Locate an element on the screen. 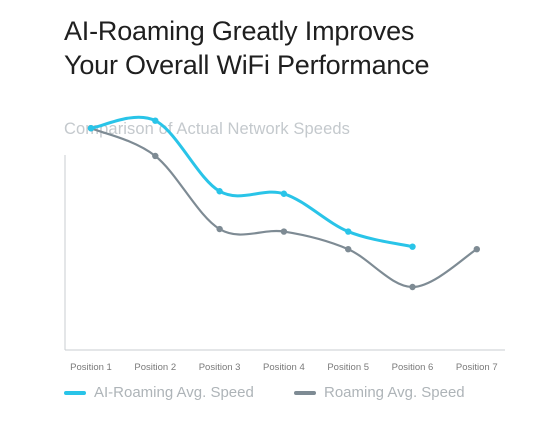 The image size is (547, 423). chart-title: Comparison of Actual Network Speeds is located at coordinates (207, 129).